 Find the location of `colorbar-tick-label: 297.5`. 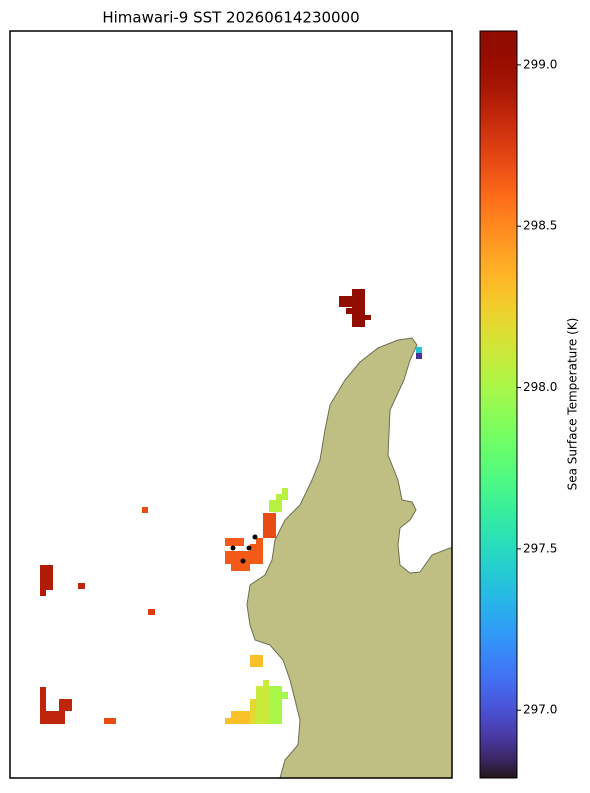

colorbar-tick-label: 297.5 is located at coordinates (540, 548).